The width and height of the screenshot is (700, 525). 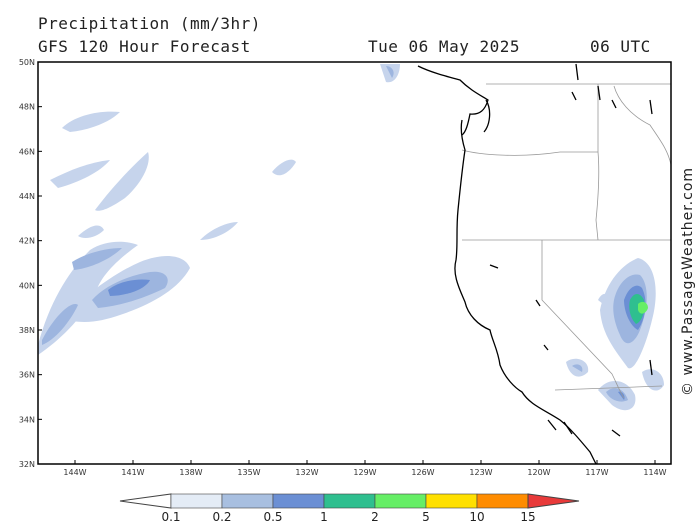 What do you see at coordinates (527, 517) in the screenshot?
I see `colorbar-label: 15` at bounding box center [527, 517].